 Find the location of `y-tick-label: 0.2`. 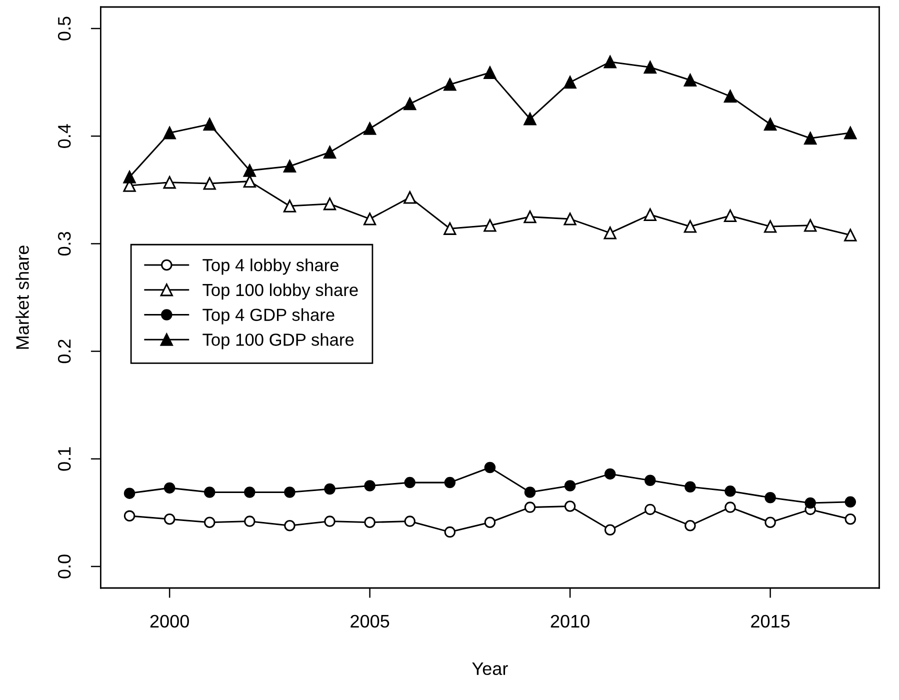

y-tick-label: 0.2 is located at coordinates (64, 352).